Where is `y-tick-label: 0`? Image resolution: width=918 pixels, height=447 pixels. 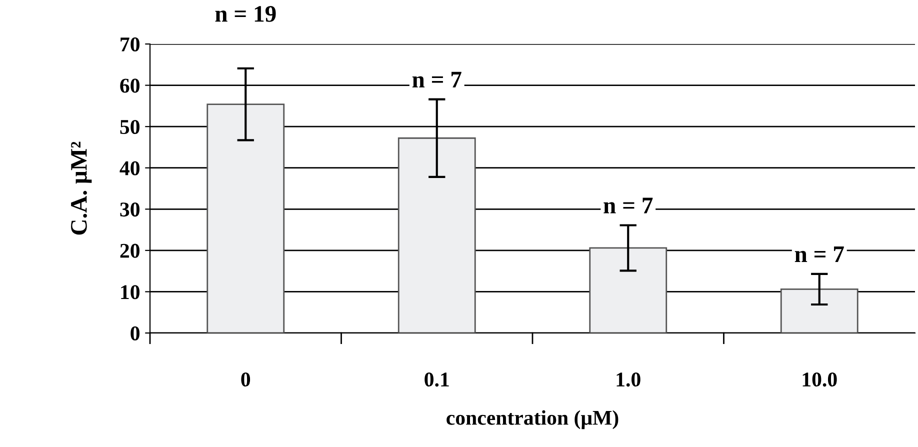 y-tick-label: 0 is located at coordinates (135, 333).